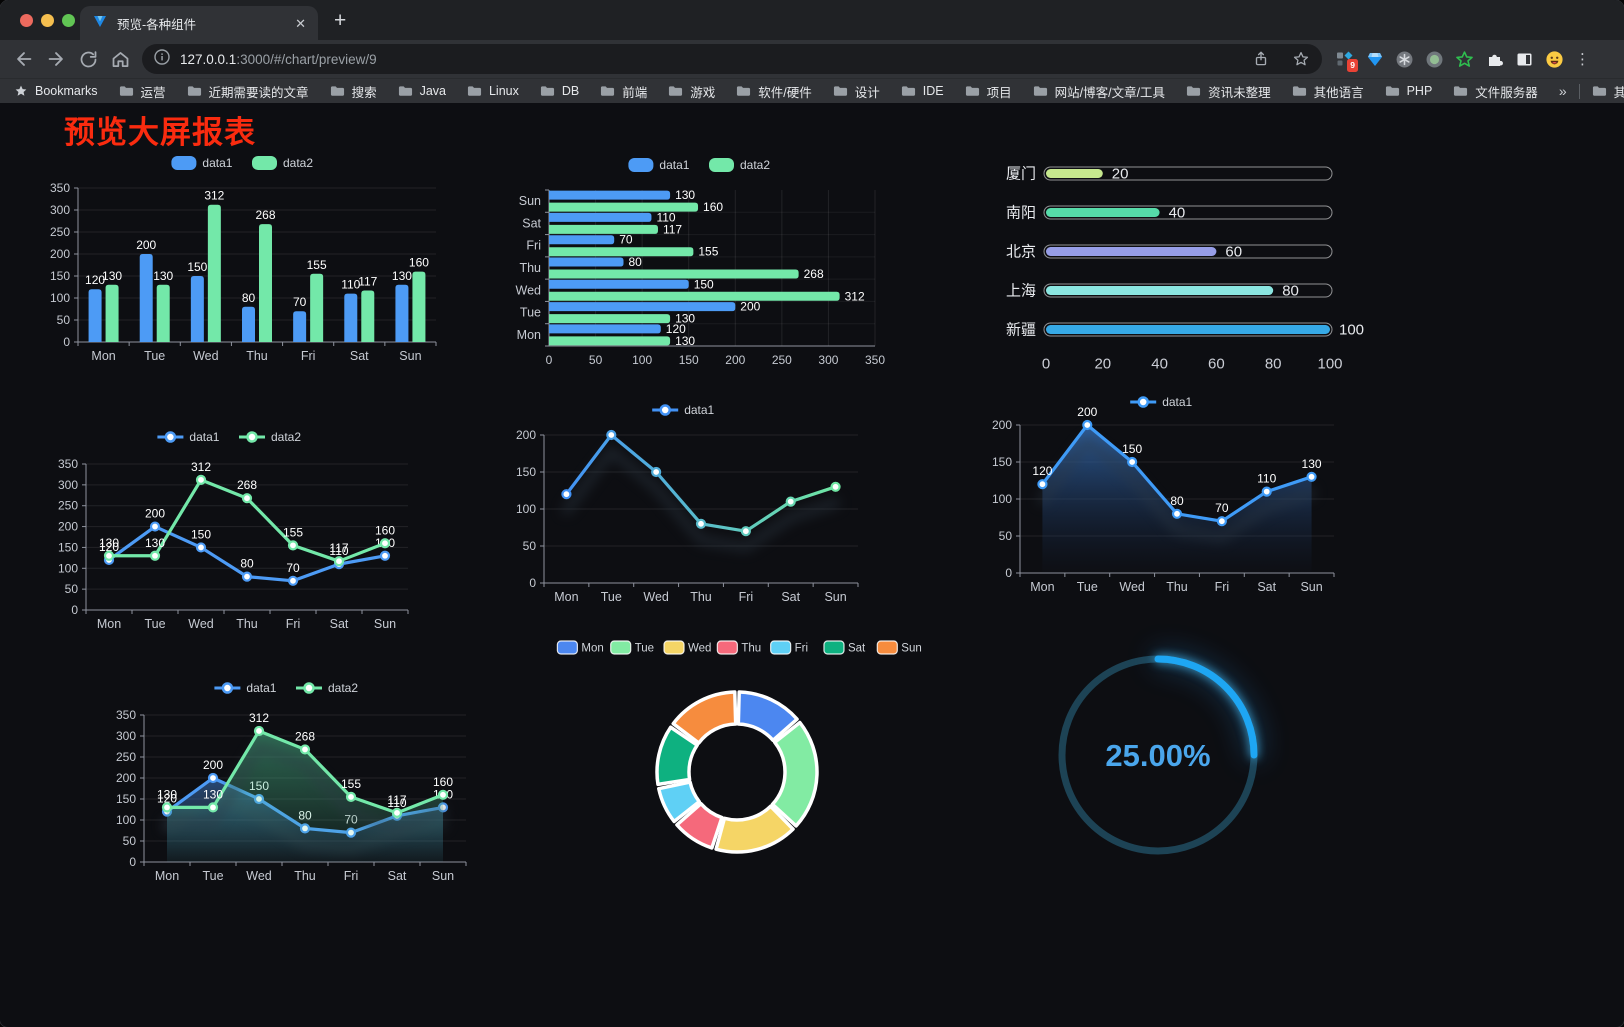 This screenshot has height=1027, width=1624. I want to click on city-progress-chart: 厦门 20 南阳 40 北京 60 上海 80 新疆 100 0 20 40 60 80 100, so click(1181, 272).